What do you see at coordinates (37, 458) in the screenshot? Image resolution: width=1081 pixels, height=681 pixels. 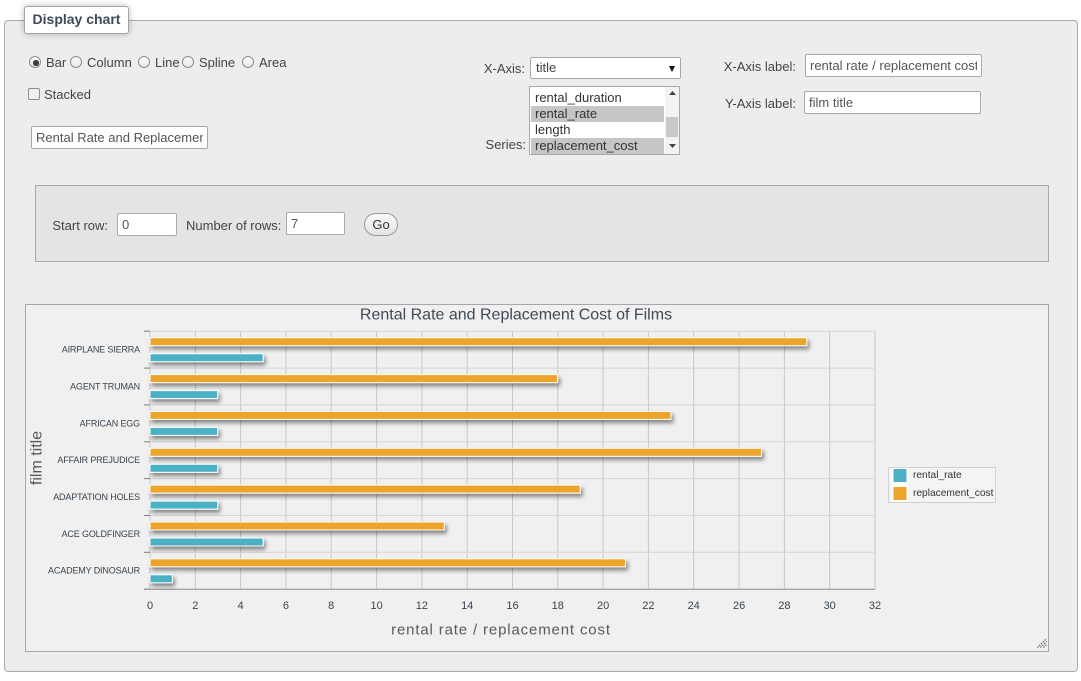 I see `svg-text: film title` at bounding box center [37, 458].